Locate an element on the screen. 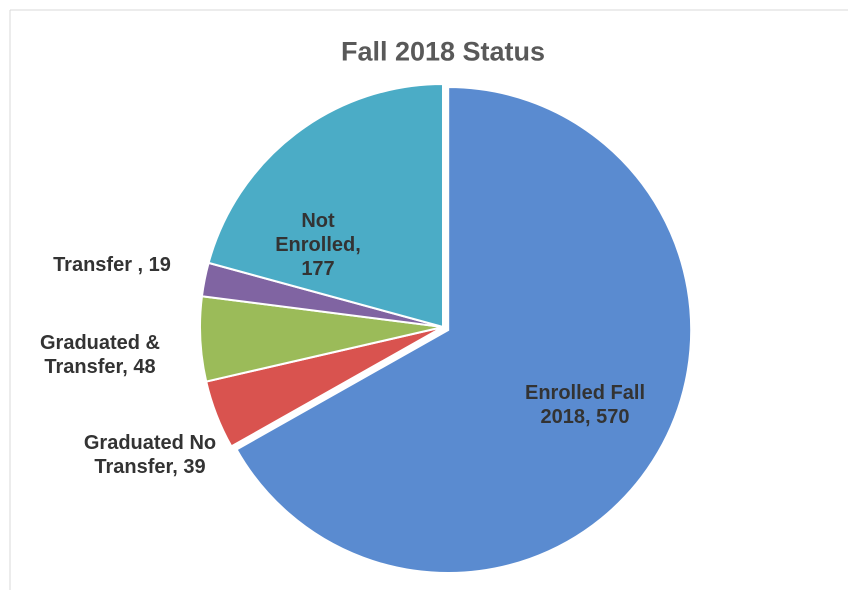  category-label: Graduated & Transfer, is located at coordinates (100, 355).